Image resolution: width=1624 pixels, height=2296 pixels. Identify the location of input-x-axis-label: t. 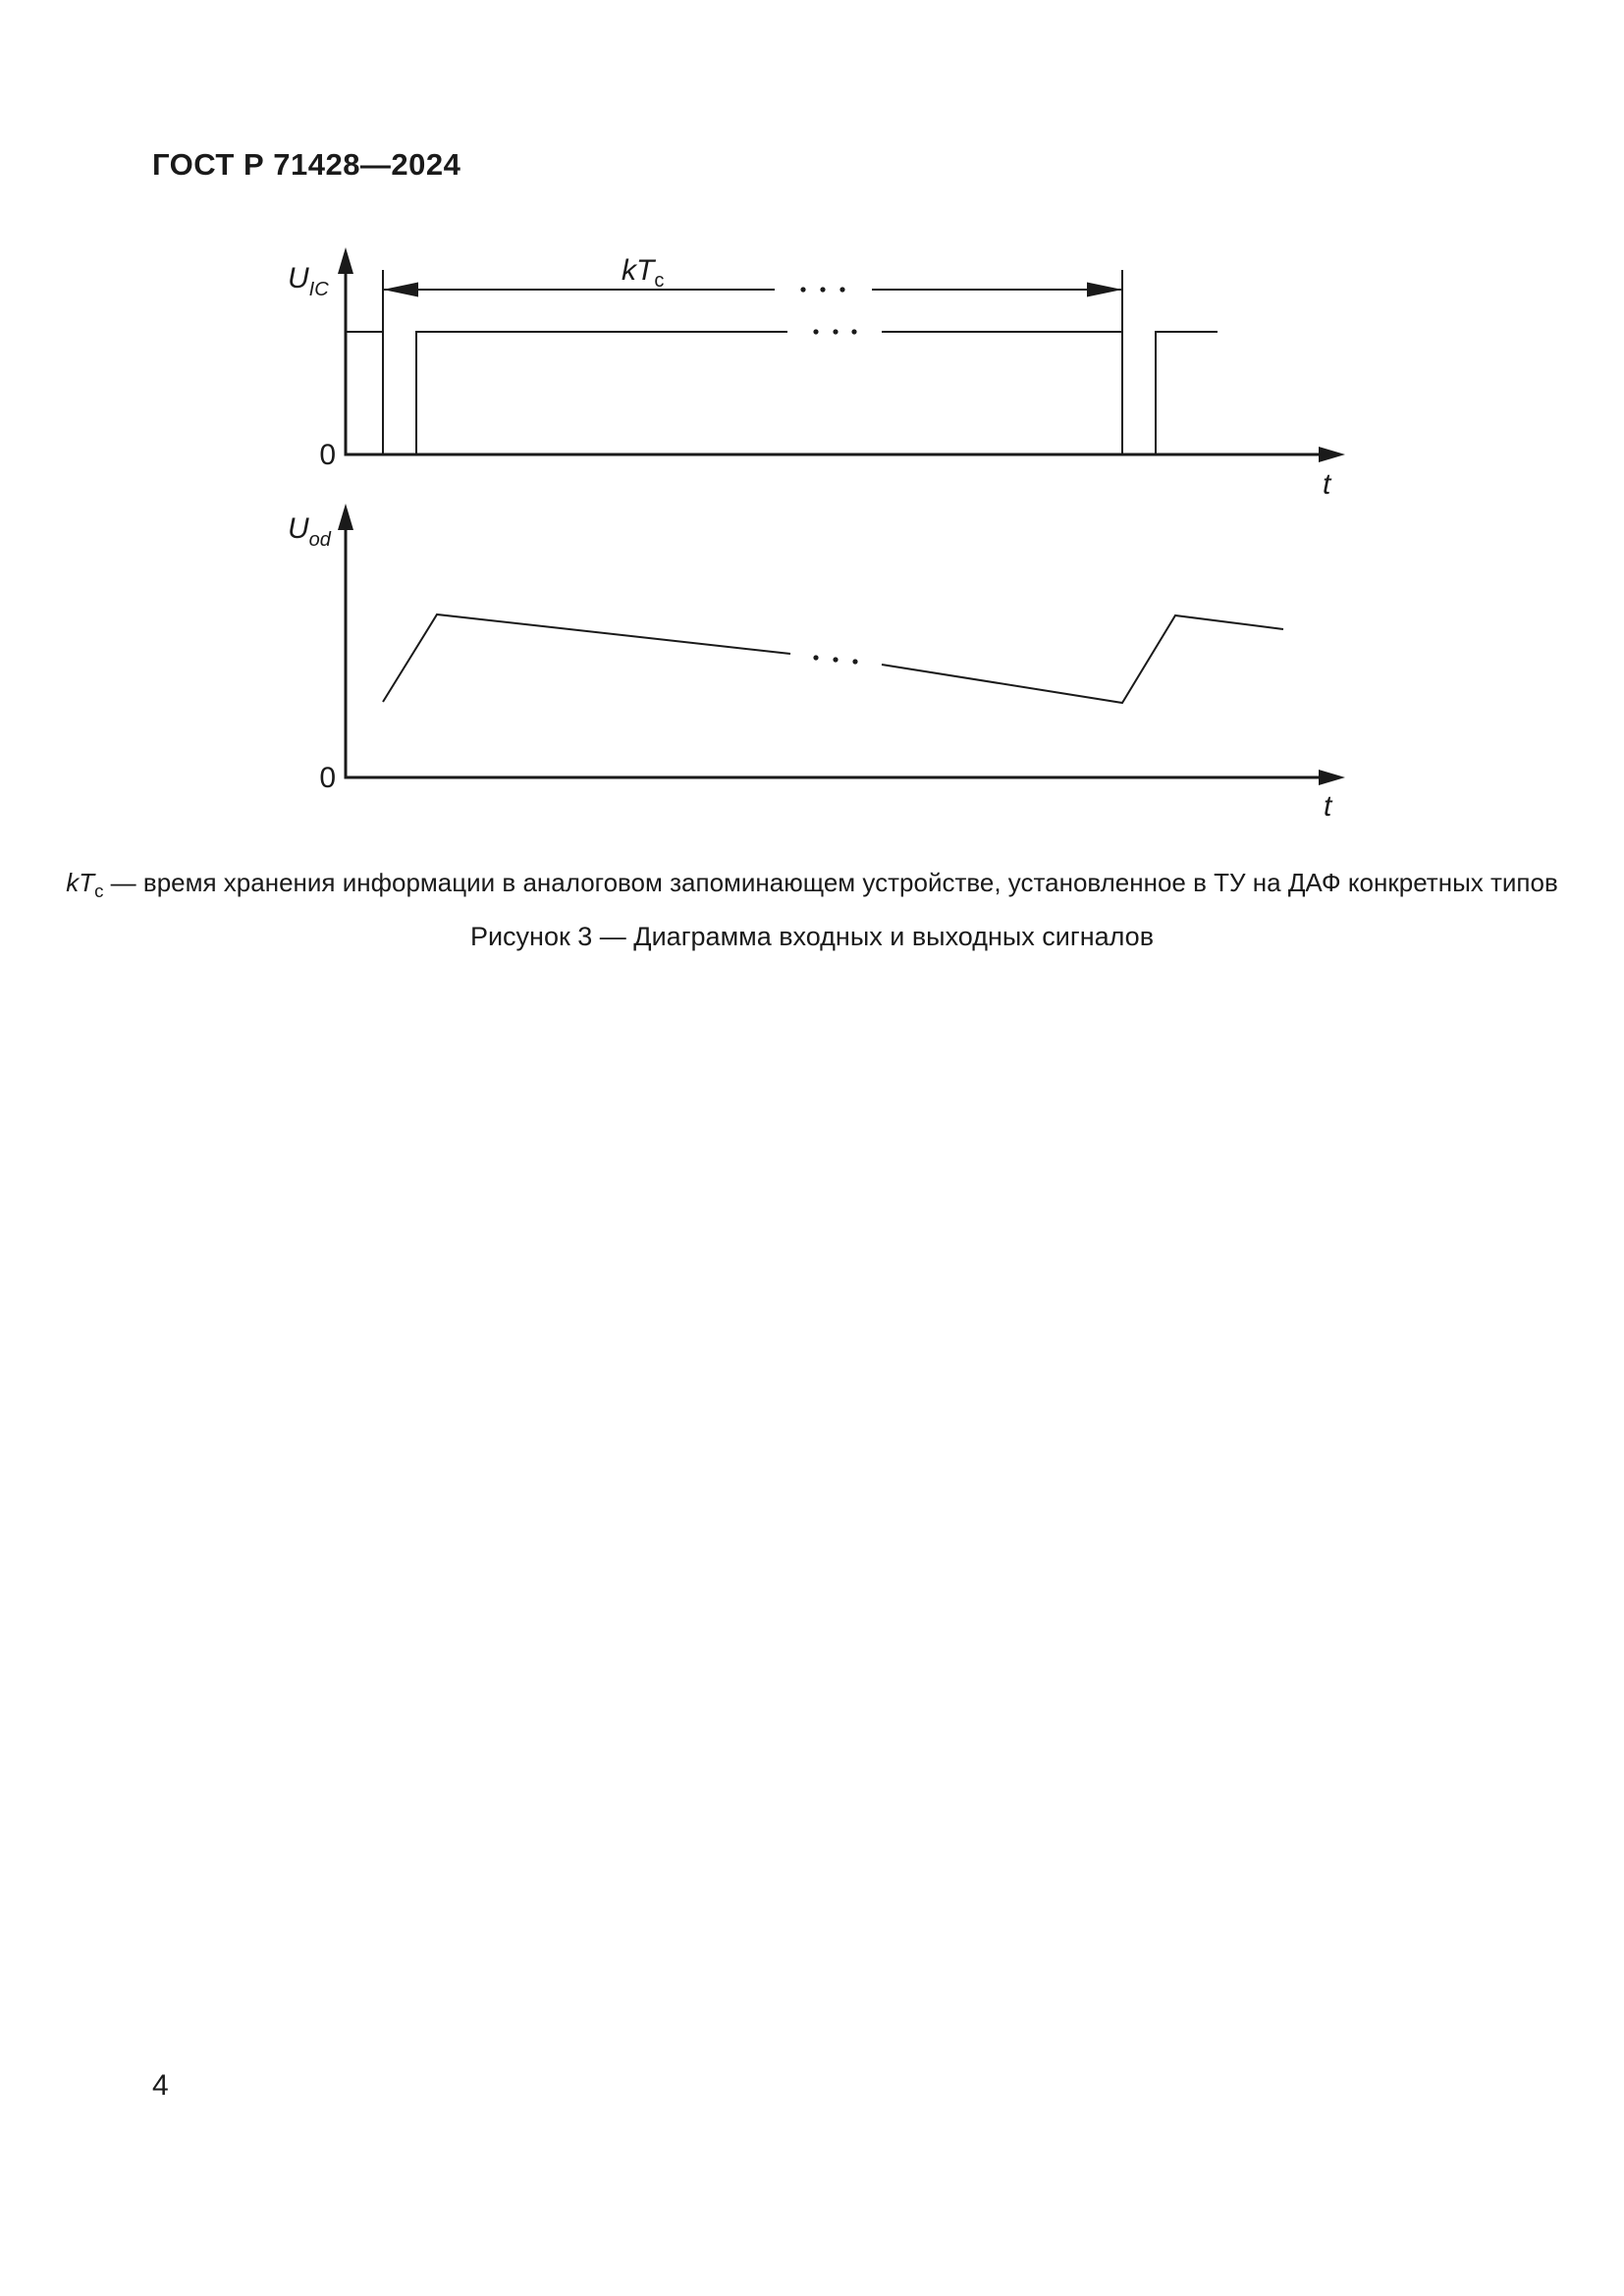
(1327, 485).